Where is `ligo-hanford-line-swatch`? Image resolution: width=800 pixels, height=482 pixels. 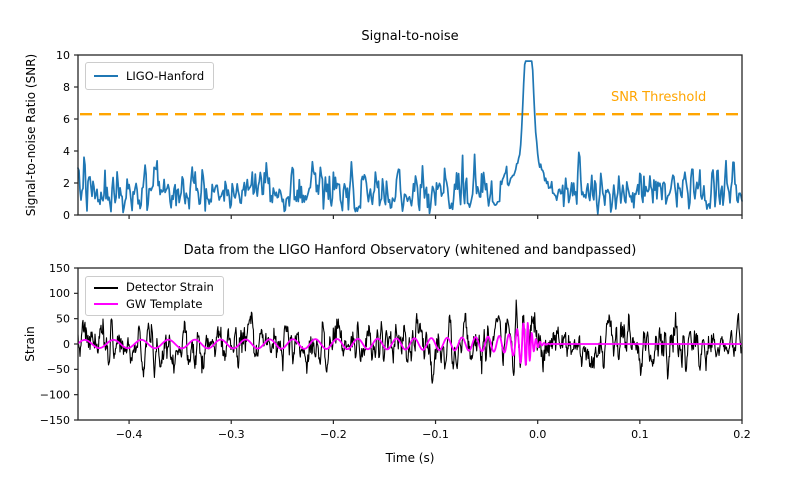 ligo-hanford-line-swatch is located at coordinates (106, 75).